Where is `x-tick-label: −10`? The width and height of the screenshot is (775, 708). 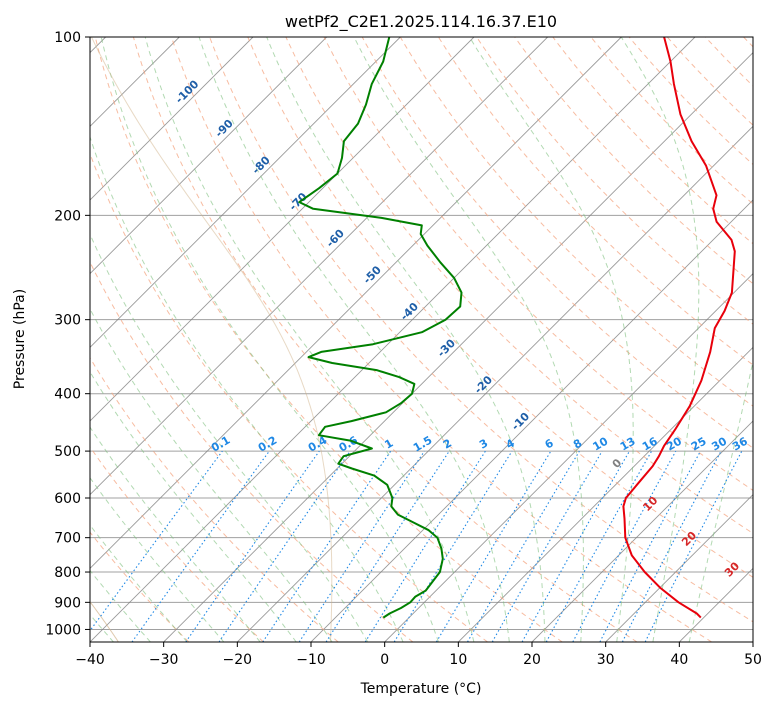
x-tick-label: −10 is located at coordinates (311, 660).